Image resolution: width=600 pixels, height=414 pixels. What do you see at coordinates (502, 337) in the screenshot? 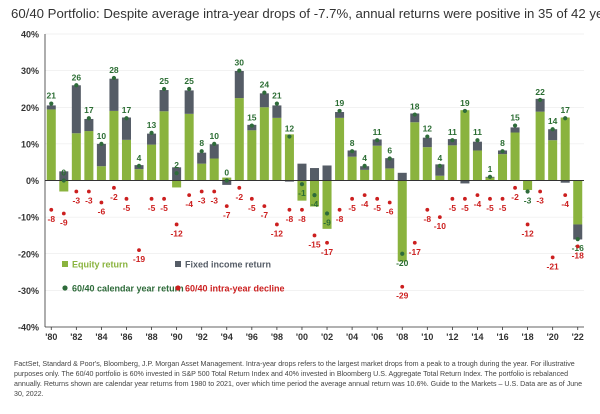
I see `x-tick-label: '16` at bounding box center [502, 337].